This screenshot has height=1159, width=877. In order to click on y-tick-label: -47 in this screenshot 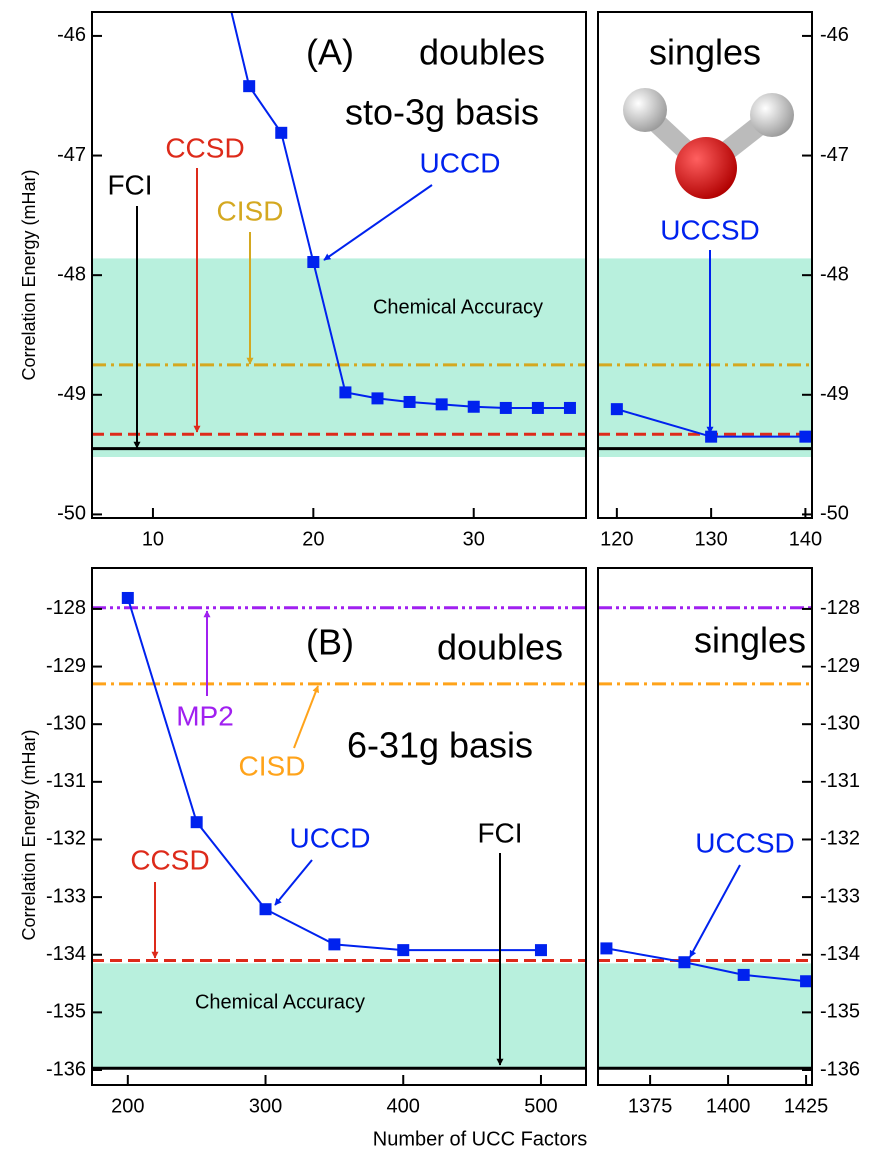, I will do `click(834, 155)`.